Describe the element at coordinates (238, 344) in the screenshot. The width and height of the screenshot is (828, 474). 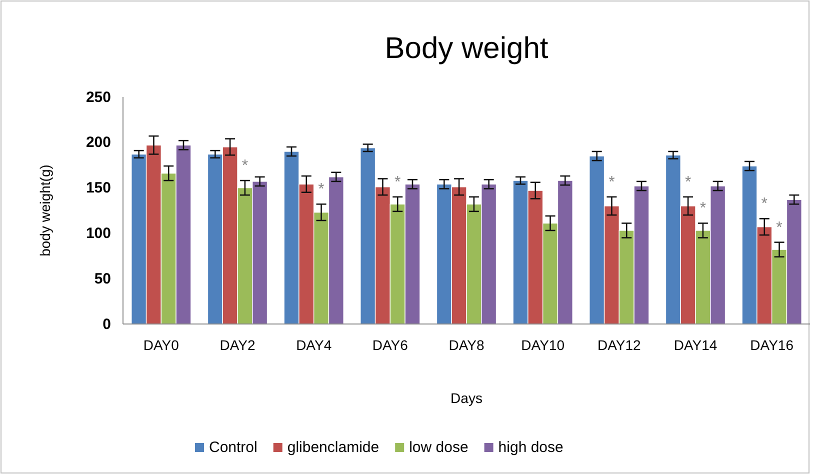
I see `x-tick-label: DAY2` at that location.